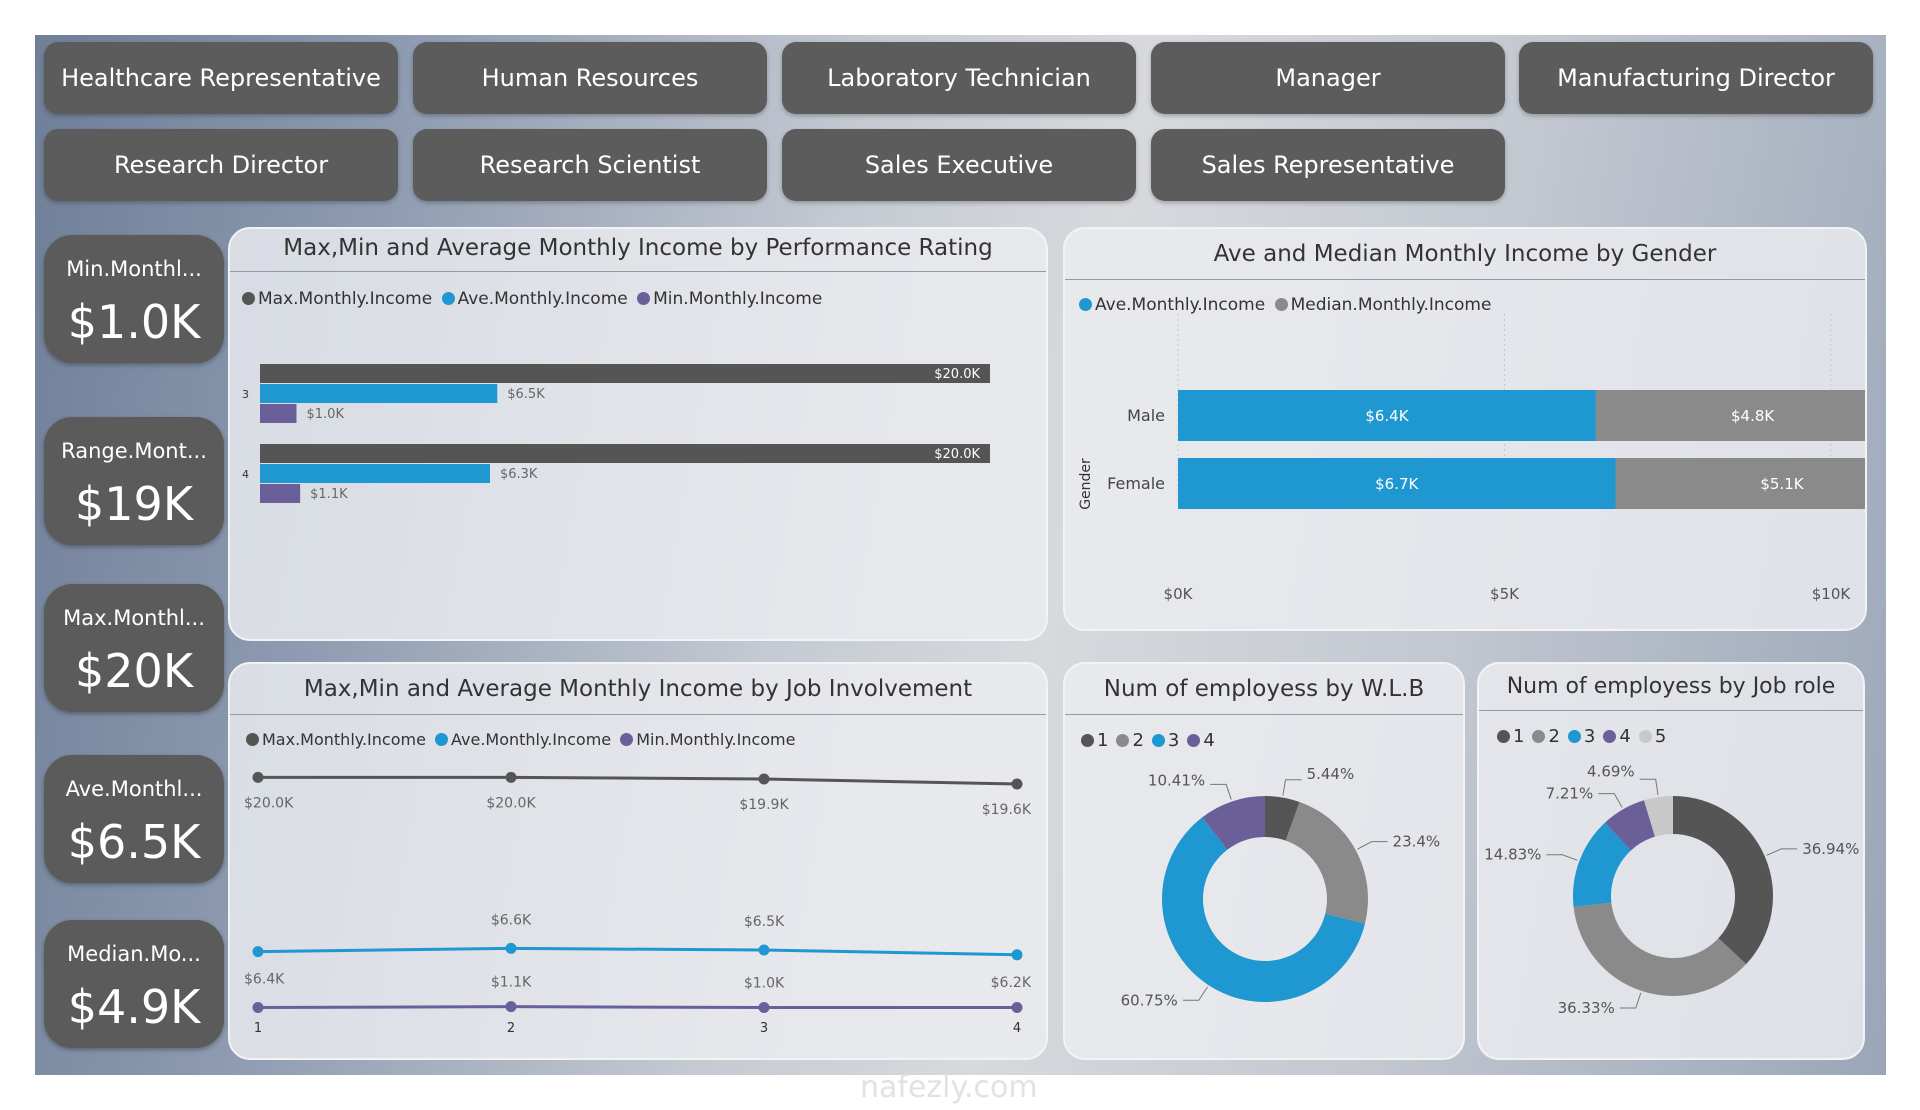 This screenshot has width=1920, height=1110. Describe the element at coordinates (511, 983) in the screenshot. I see `data-label: $1.1K` at that location.